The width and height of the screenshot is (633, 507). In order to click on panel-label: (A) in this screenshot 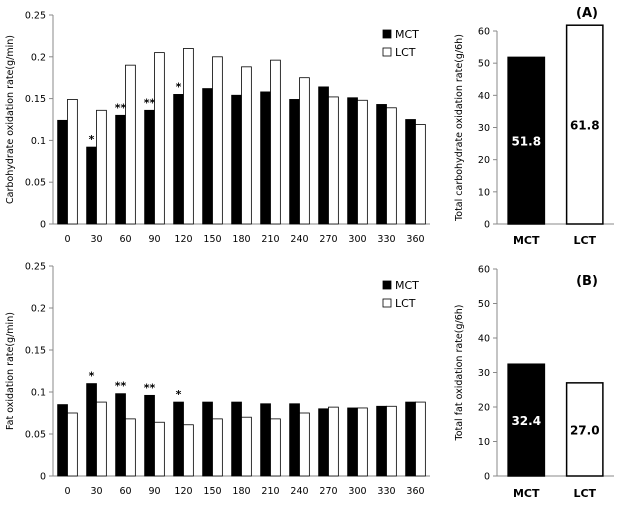, I will do `click(587, 13)`.